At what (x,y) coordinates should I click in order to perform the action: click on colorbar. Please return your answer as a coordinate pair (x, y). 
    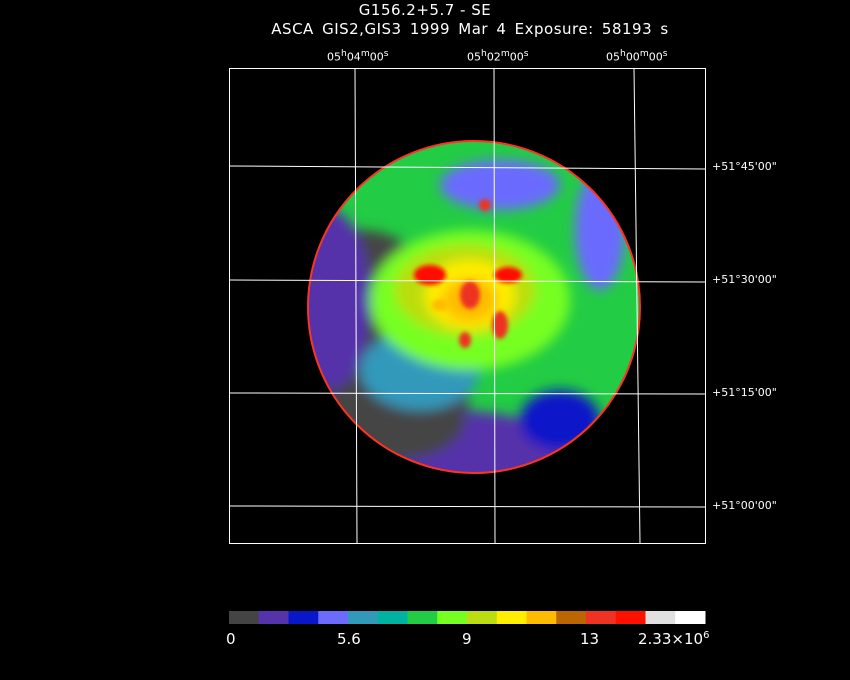
    Looking at the image, I should click on (467, 617).